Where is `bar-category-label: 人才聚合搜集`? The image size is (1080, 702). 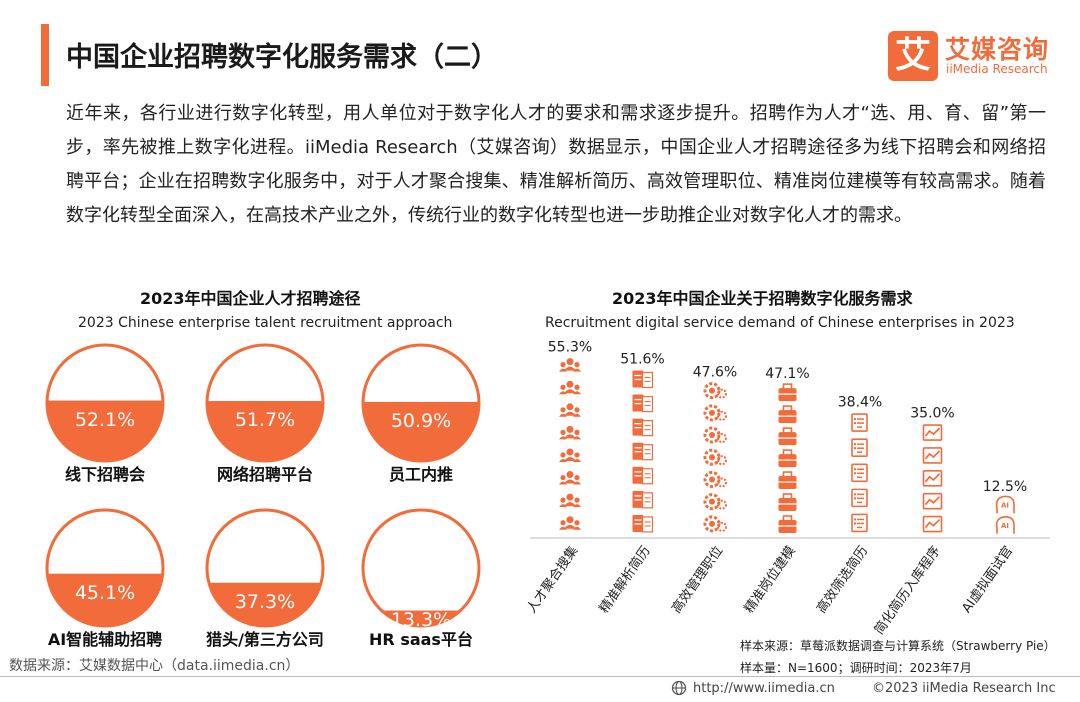
bar-category-label: 人才聚合搜集 is located at coordinates (552, 579).